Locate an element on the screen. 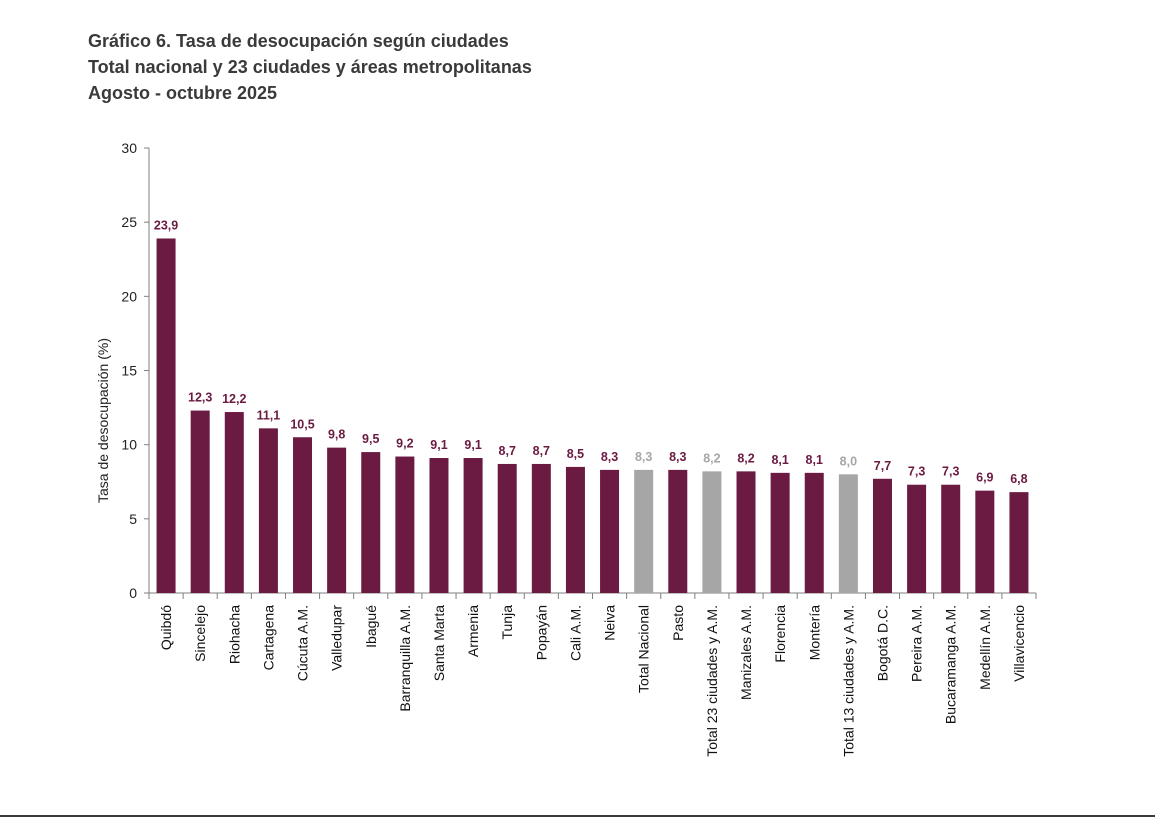  category-label: Popayán is located at coordinates (541, 632).